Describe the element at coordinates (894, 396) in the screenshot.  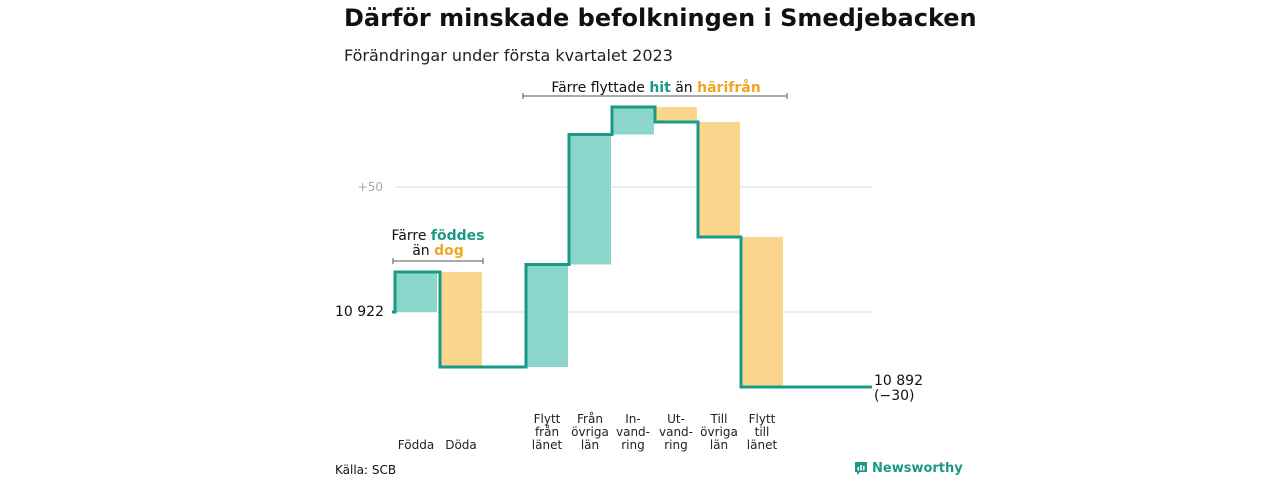
I see `end-change-label: (−30)` at that location.